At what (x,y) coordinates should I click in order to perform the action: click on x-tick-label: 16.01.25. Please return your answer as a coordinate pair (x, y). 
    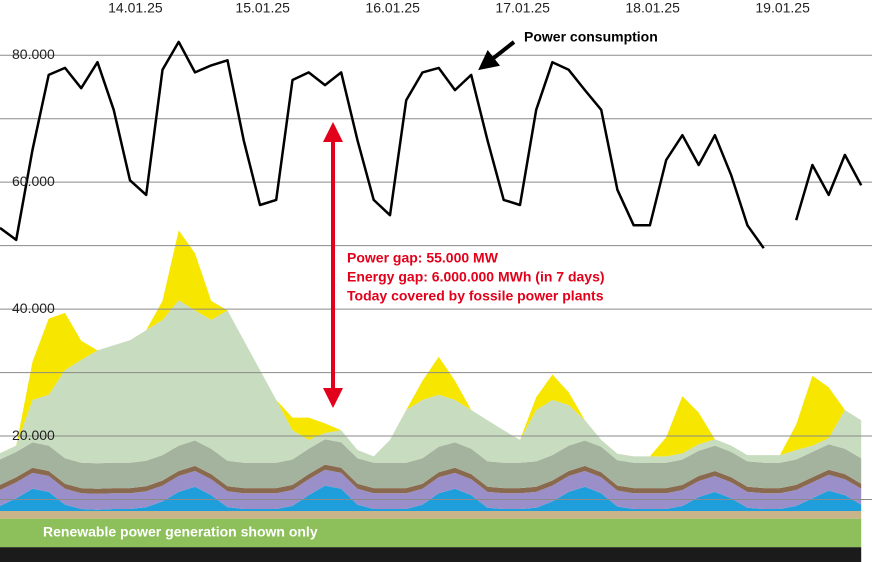
    Looking at the image, I should click on (392, 8).